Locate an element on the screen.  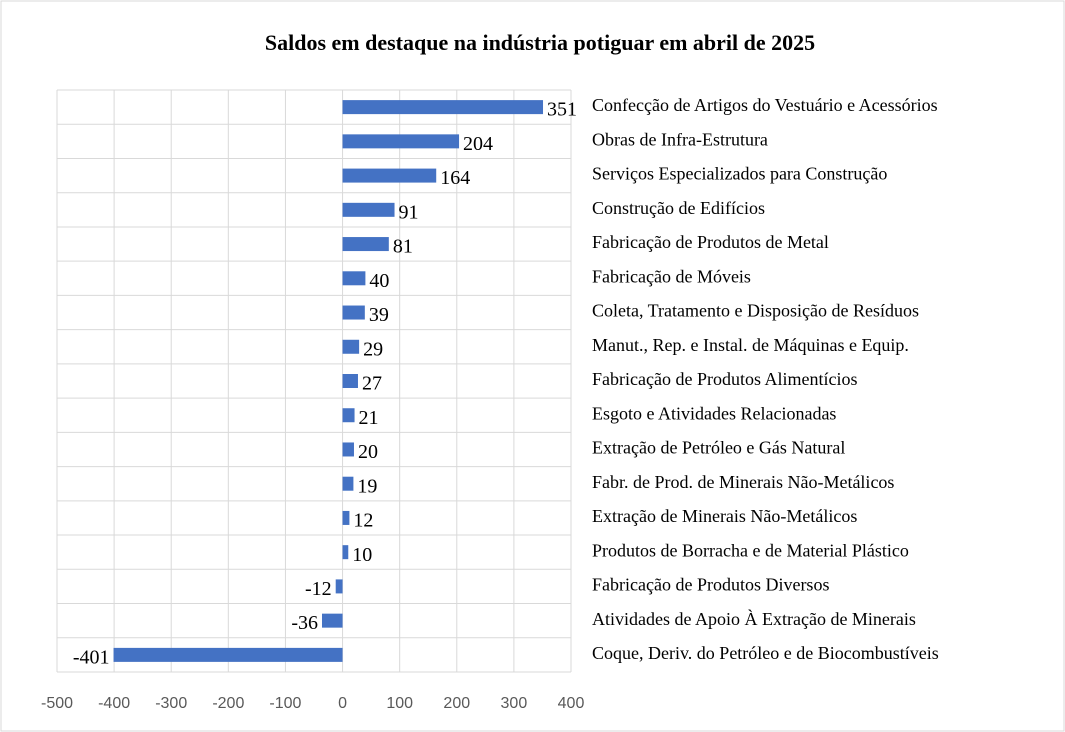
category-label: Serviços Especializados para Construção is located at coordinates (739, 174).